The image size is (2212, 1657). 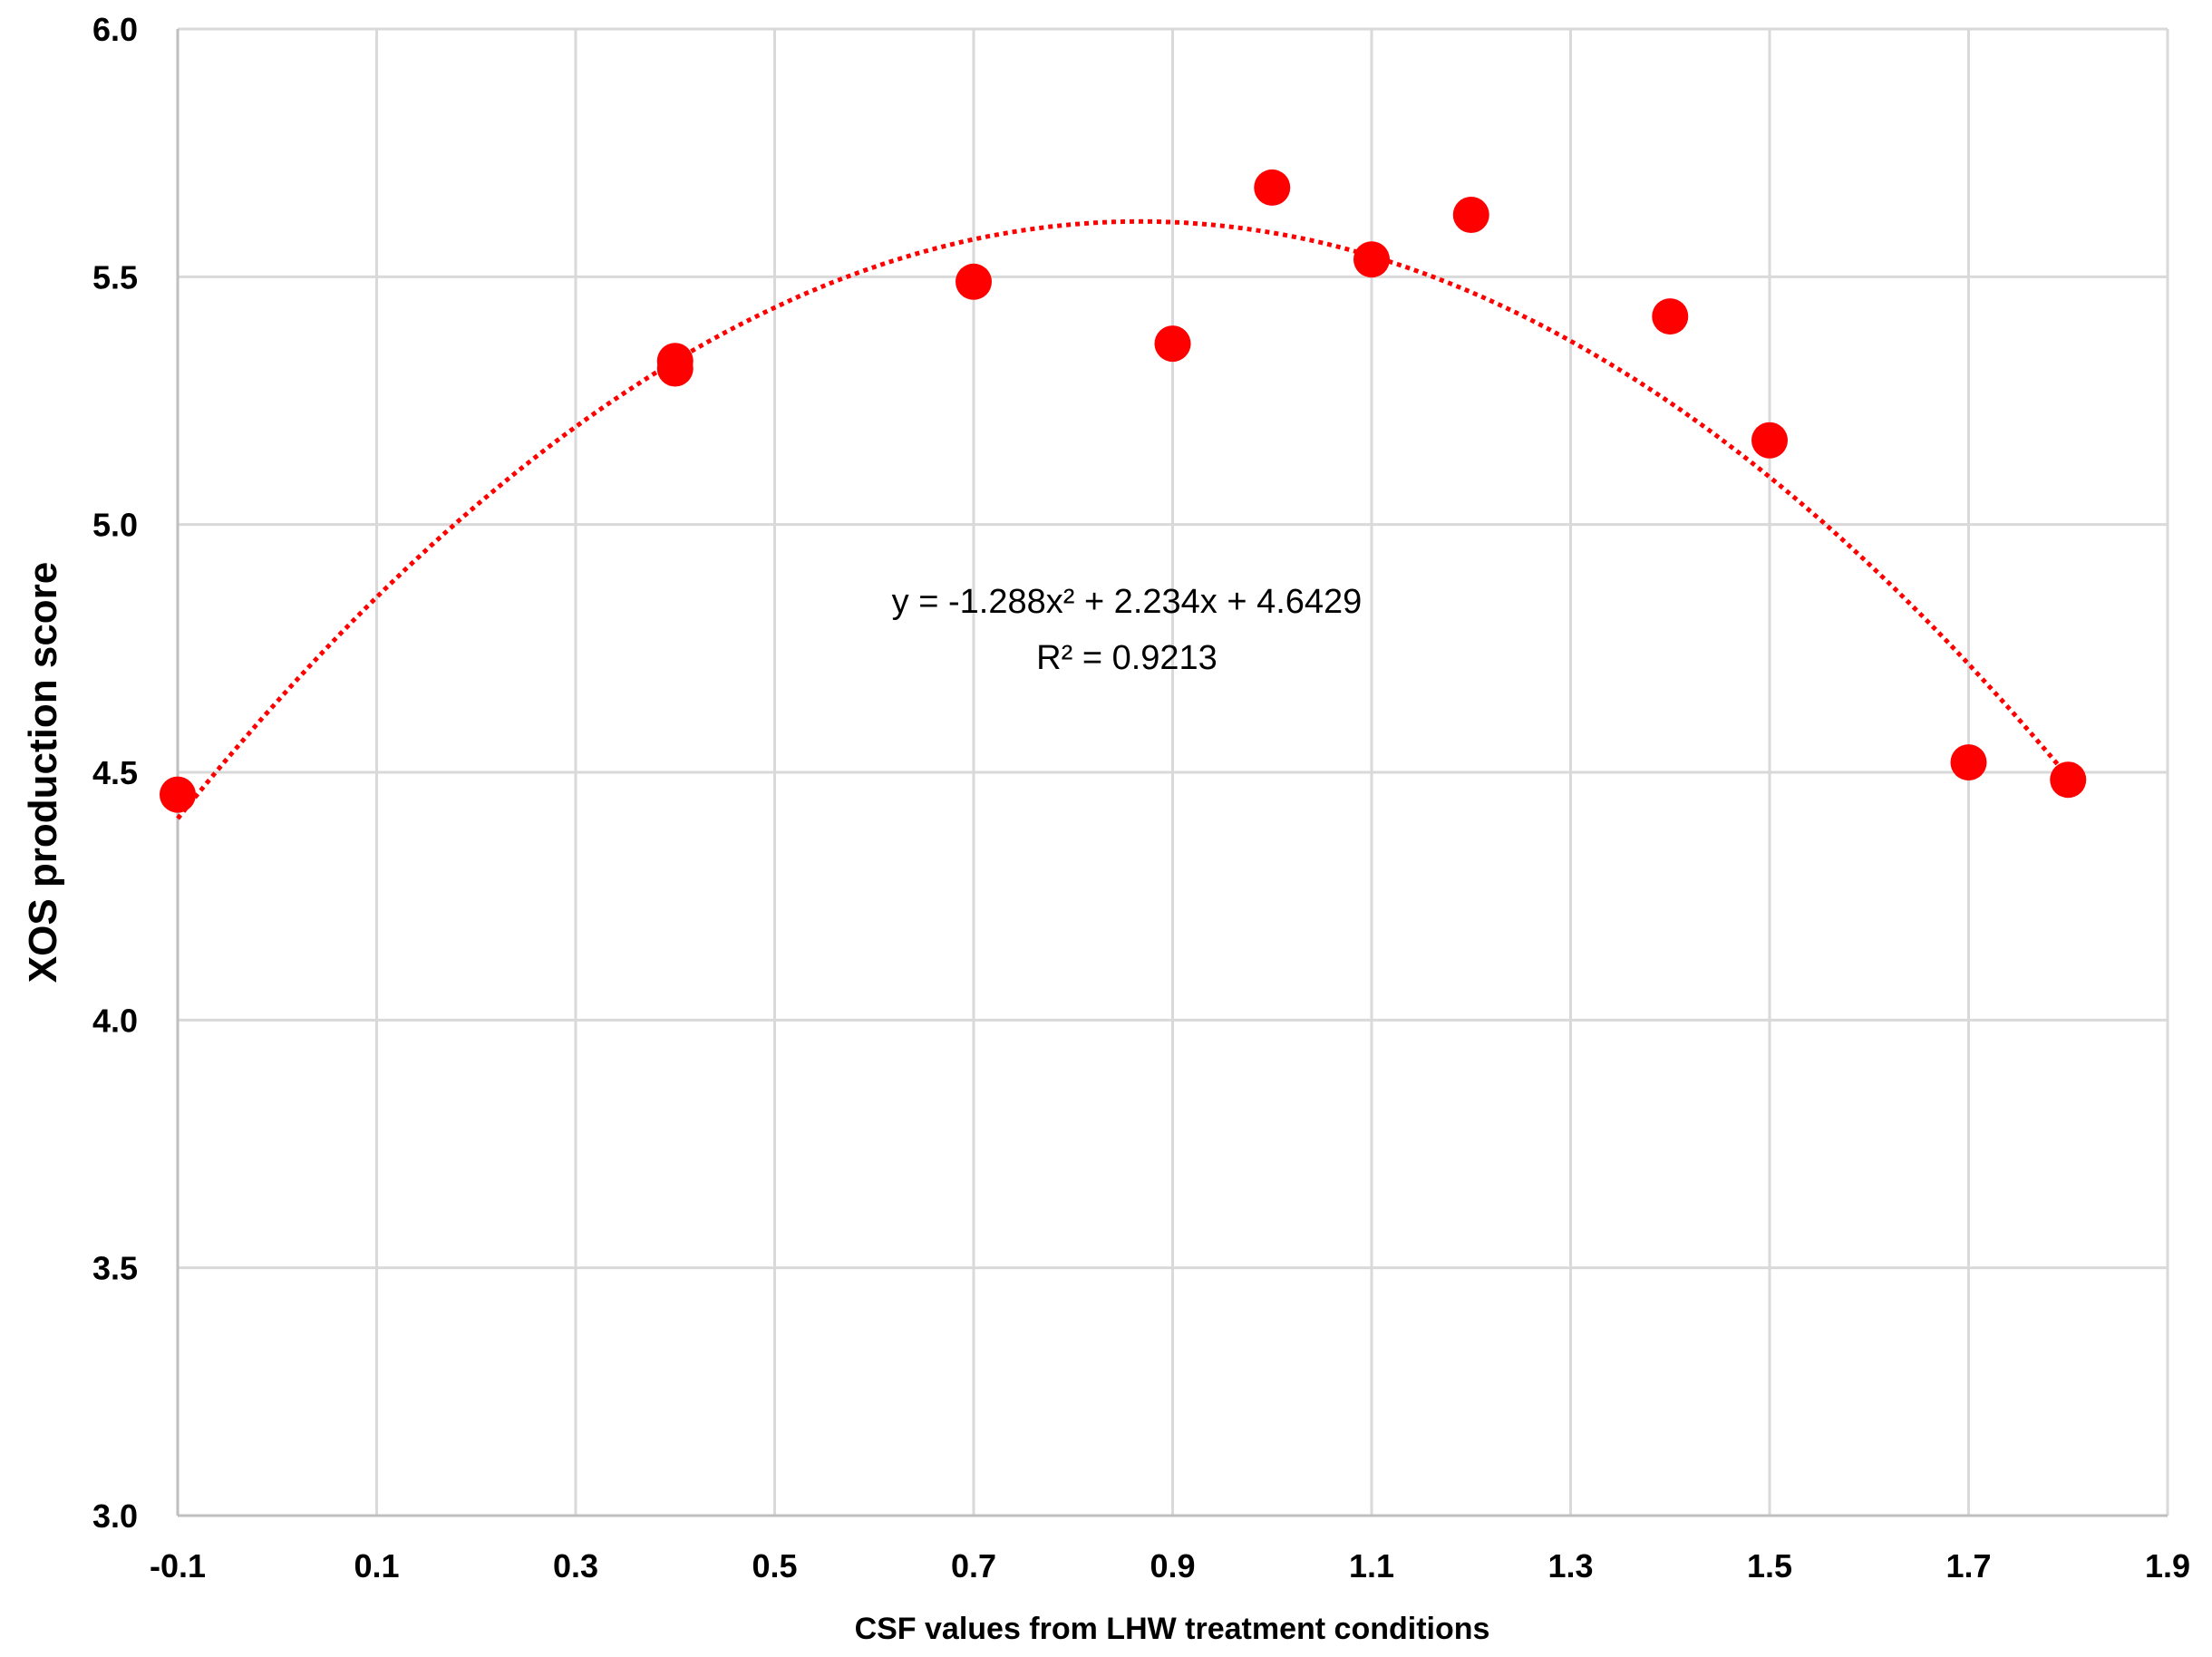 I want to click on y-tick-label: 3.0, so click(x=115, y=1516).